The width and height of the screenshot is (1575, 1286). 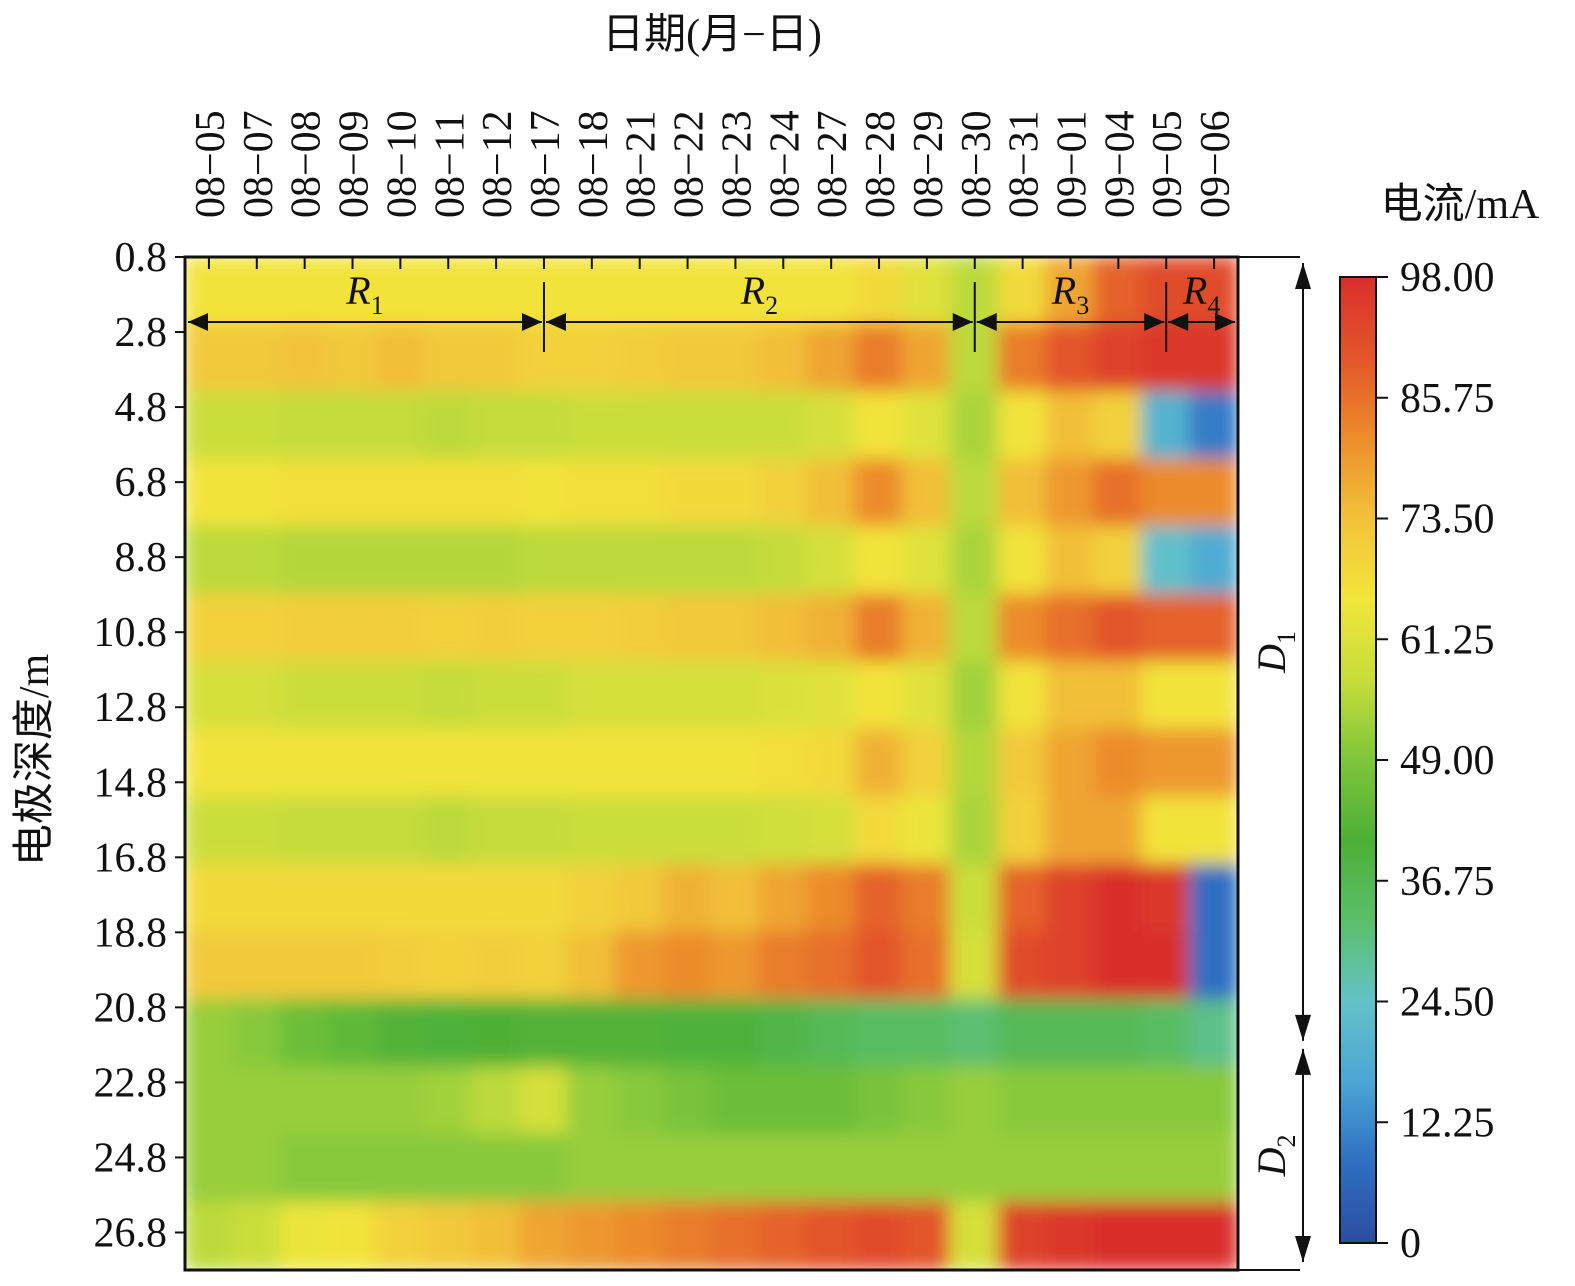 What do you see at coordinates (131, 1158) in the screenshot?
I see `y-tick-label: 24.8` at bounding box center [131, 1158].